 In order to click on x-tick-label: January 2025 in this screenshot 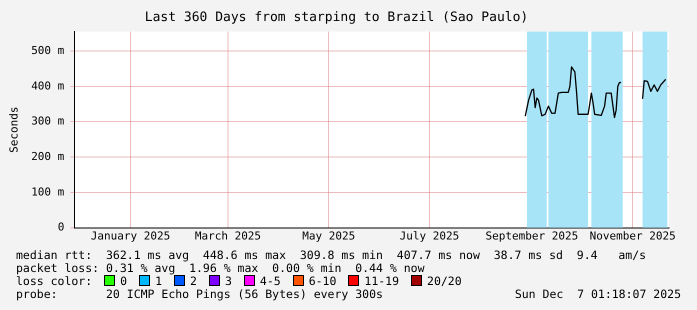, I will do `click(130, 235)`.